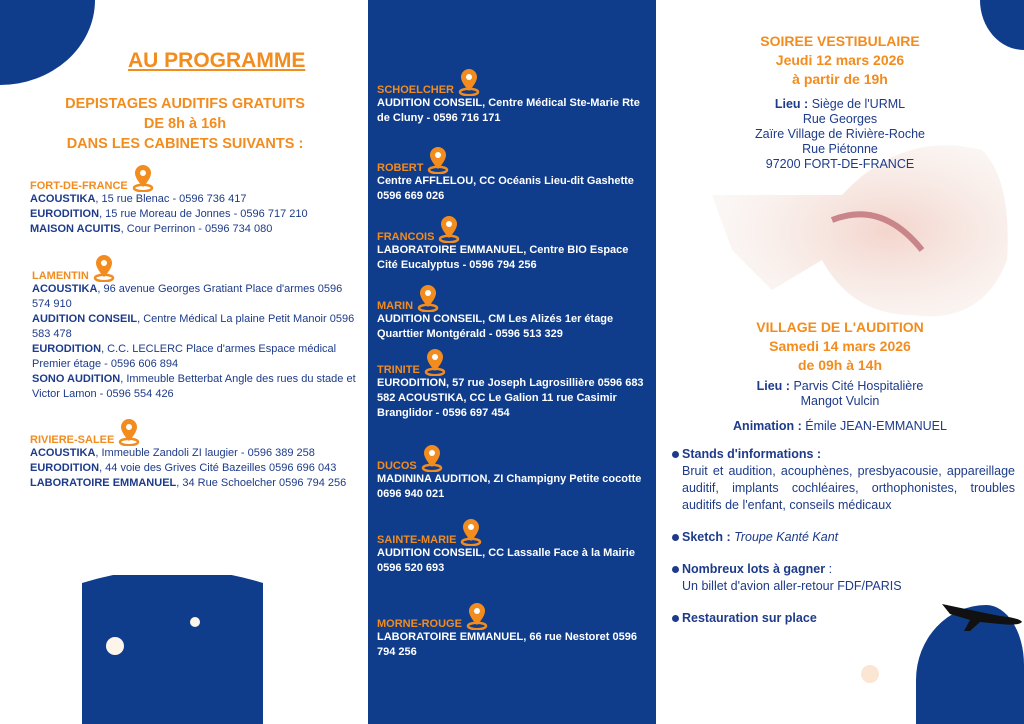 The width and height of the screenshot is (1024, 724). Describe the element at coordinates (416, 90) in the screenshot. I see `city-name: SCHOELCHER` at that location.